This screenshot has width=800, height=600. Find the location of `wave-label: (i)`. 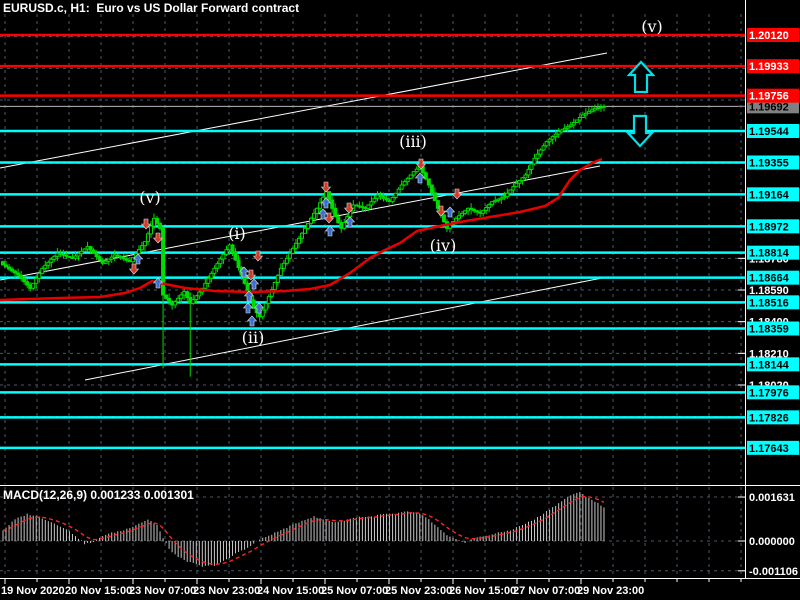

wave-label: (i) is located at coordinates (237, 233).